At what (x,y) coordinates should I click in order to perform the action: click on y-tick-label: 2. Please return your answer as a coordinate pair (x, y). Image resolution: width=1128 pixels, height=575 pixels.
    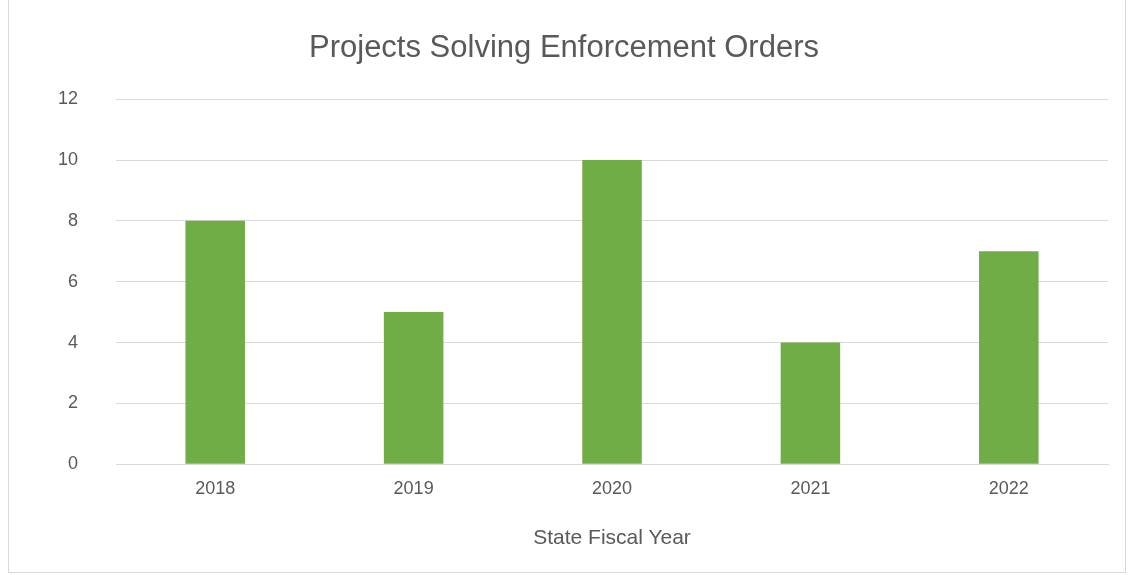
    Looking at the image, I should click on (73, 402).